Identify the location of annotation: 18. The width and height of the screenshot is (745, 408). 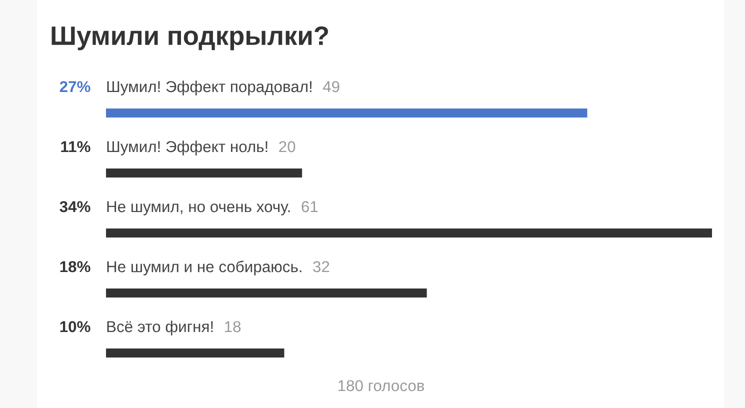
(233, 326).